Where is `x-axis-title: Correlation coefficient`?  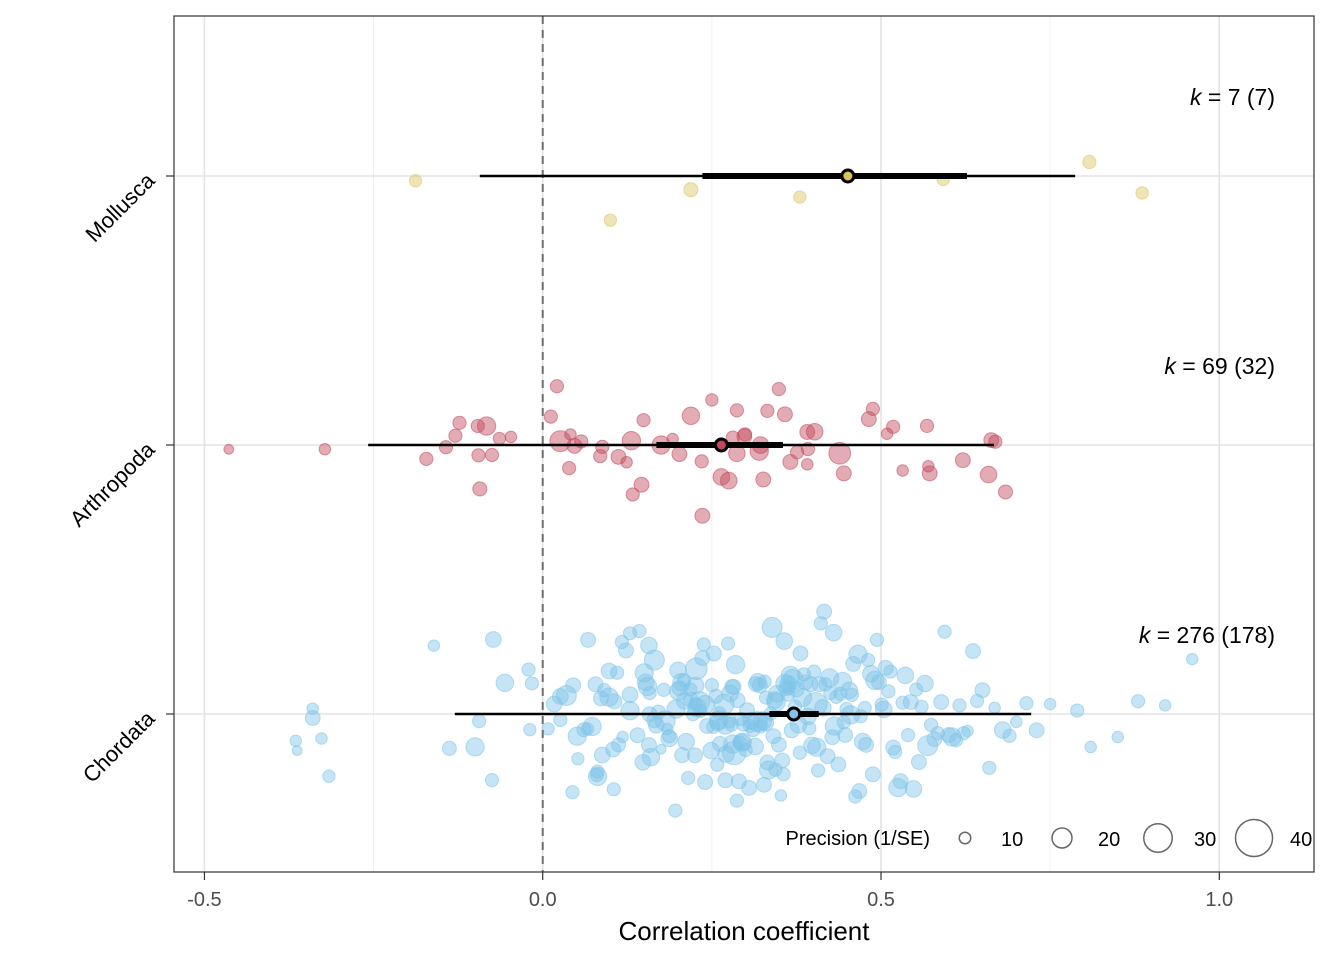 x-axis-title: Correlation coefficient is located at coordinates (745, 931).